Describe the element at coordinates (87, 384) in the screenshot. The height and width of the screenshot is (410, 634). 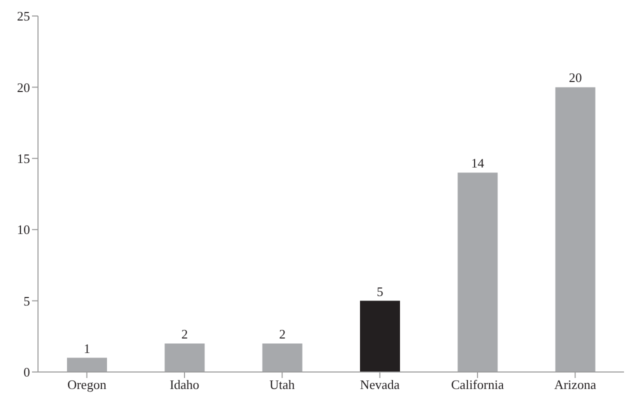
I see `x-tick-label: Oregon` at that location.